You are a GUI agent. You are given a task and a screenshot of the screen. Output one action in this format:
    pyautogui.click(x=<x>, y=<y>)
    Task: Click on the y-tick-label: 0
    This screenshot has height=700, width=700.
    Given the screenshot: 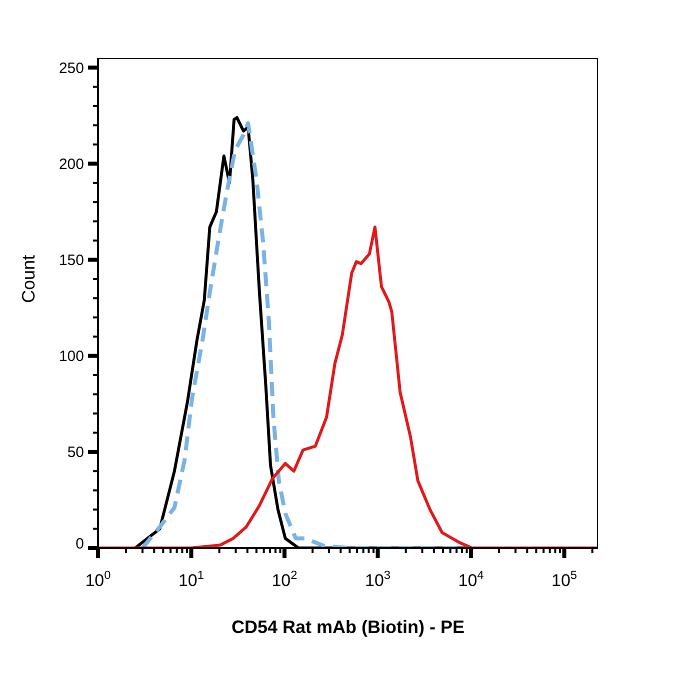 What is the action you would take?
    pyautogui.click(x=80, y=543)
    